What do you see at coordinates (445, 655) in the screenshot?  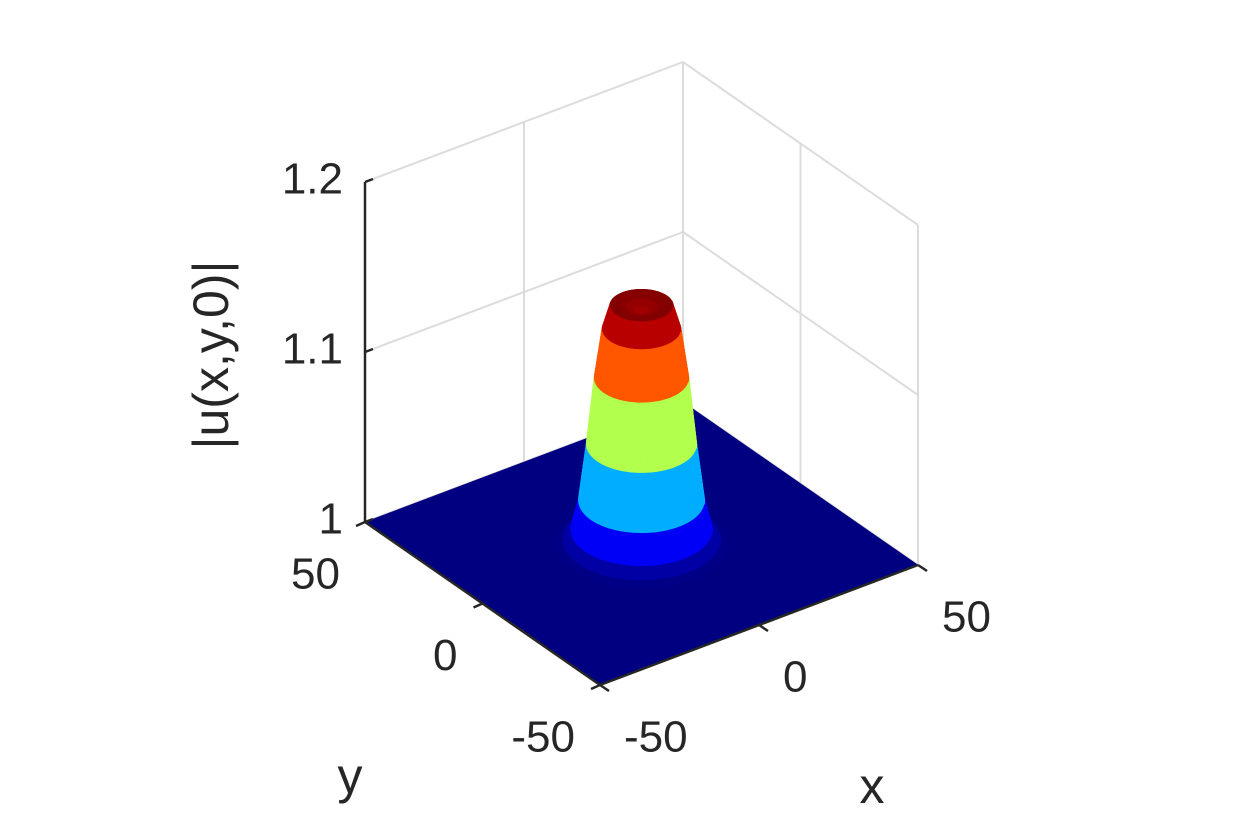 I see `y-tick-label: 0` at bounding box center [445, 655].